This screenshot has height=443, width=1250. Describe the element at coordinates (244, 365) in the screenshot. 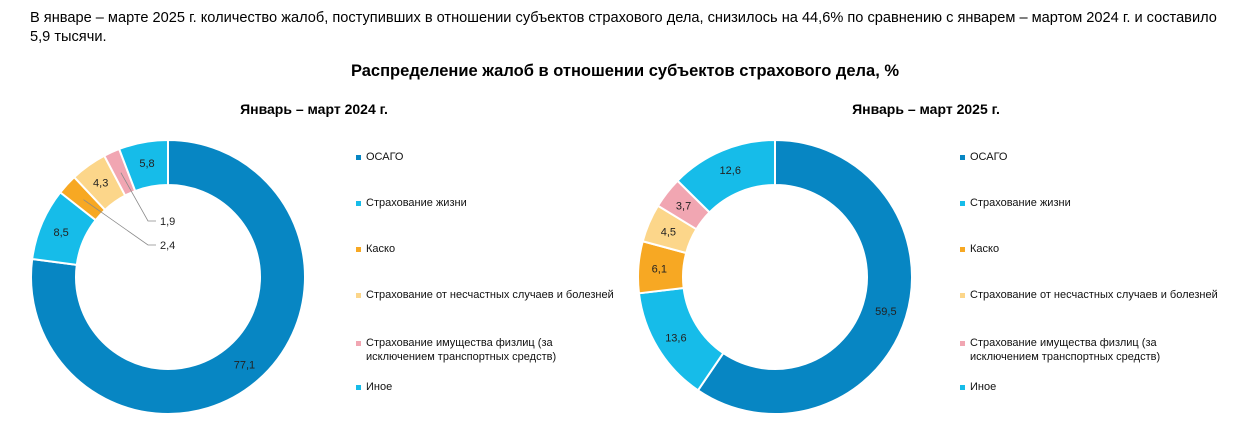

I see `data-label-2024-0: 77,1` at that location.